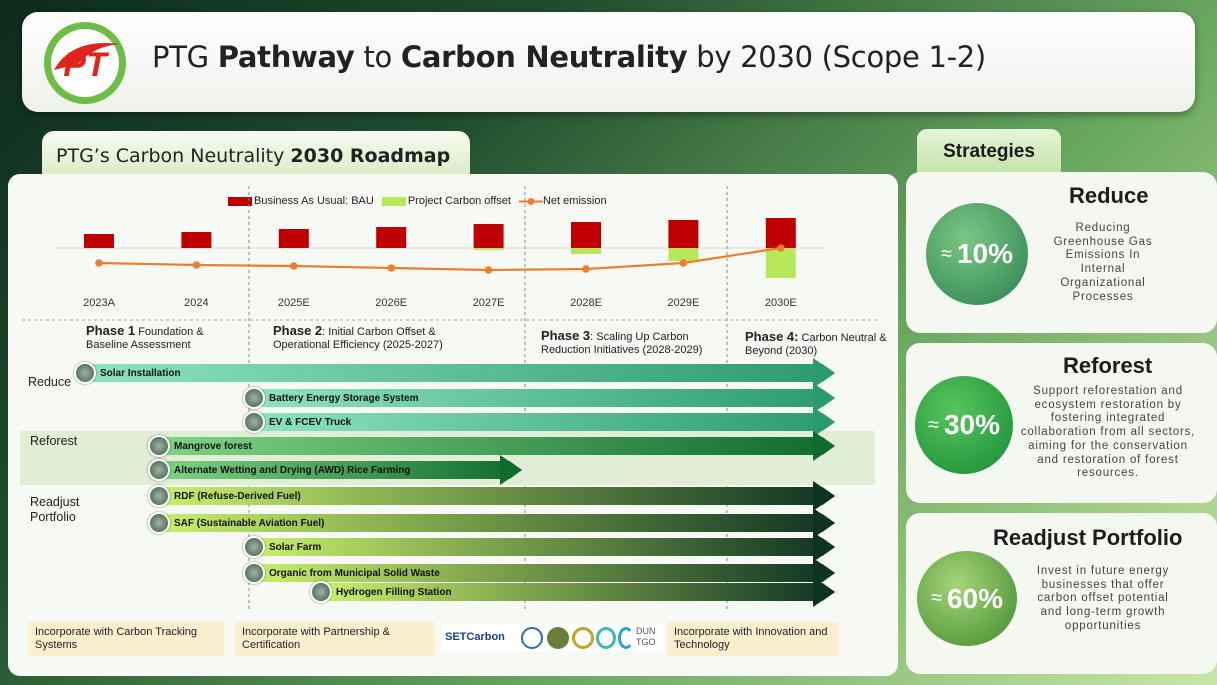  Describe the element at coordinates (489, 303) in the screenshot. I see `x-tick-label: 2027E` at that location.